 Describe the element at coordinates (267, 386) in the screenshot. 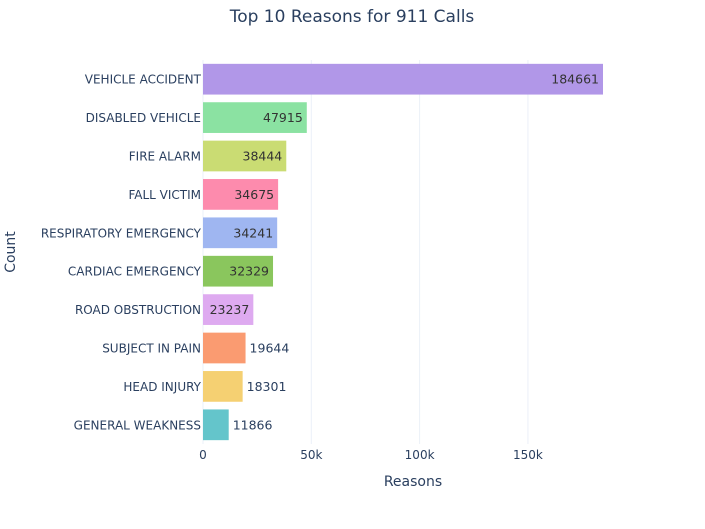

I see `data-label: 18301` at that location.